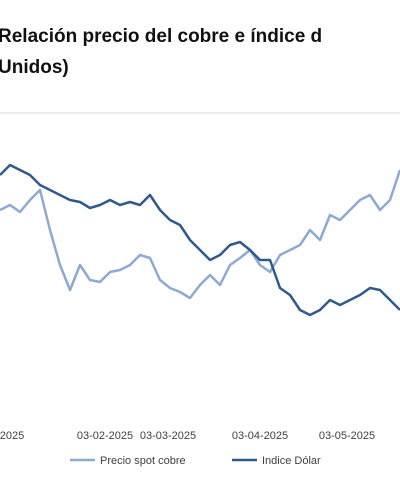  Describe the element at coordinates (143, 461) in the screenshot. I see `legend-label: Precio spot cobre` at that location.